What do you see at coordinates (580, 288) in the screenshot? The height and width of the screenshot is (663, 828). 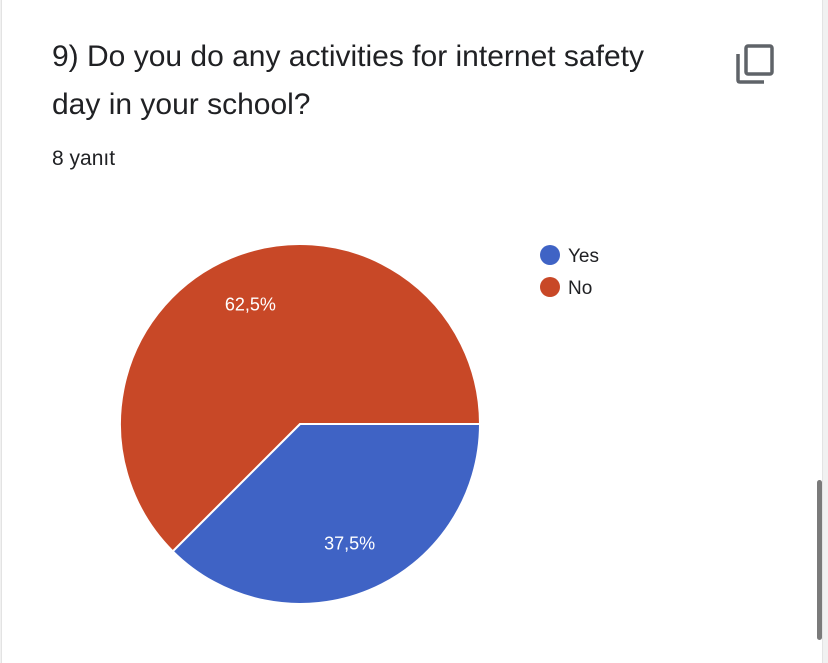 I see `legend-label-no: No` at bounding box center [580, 288].